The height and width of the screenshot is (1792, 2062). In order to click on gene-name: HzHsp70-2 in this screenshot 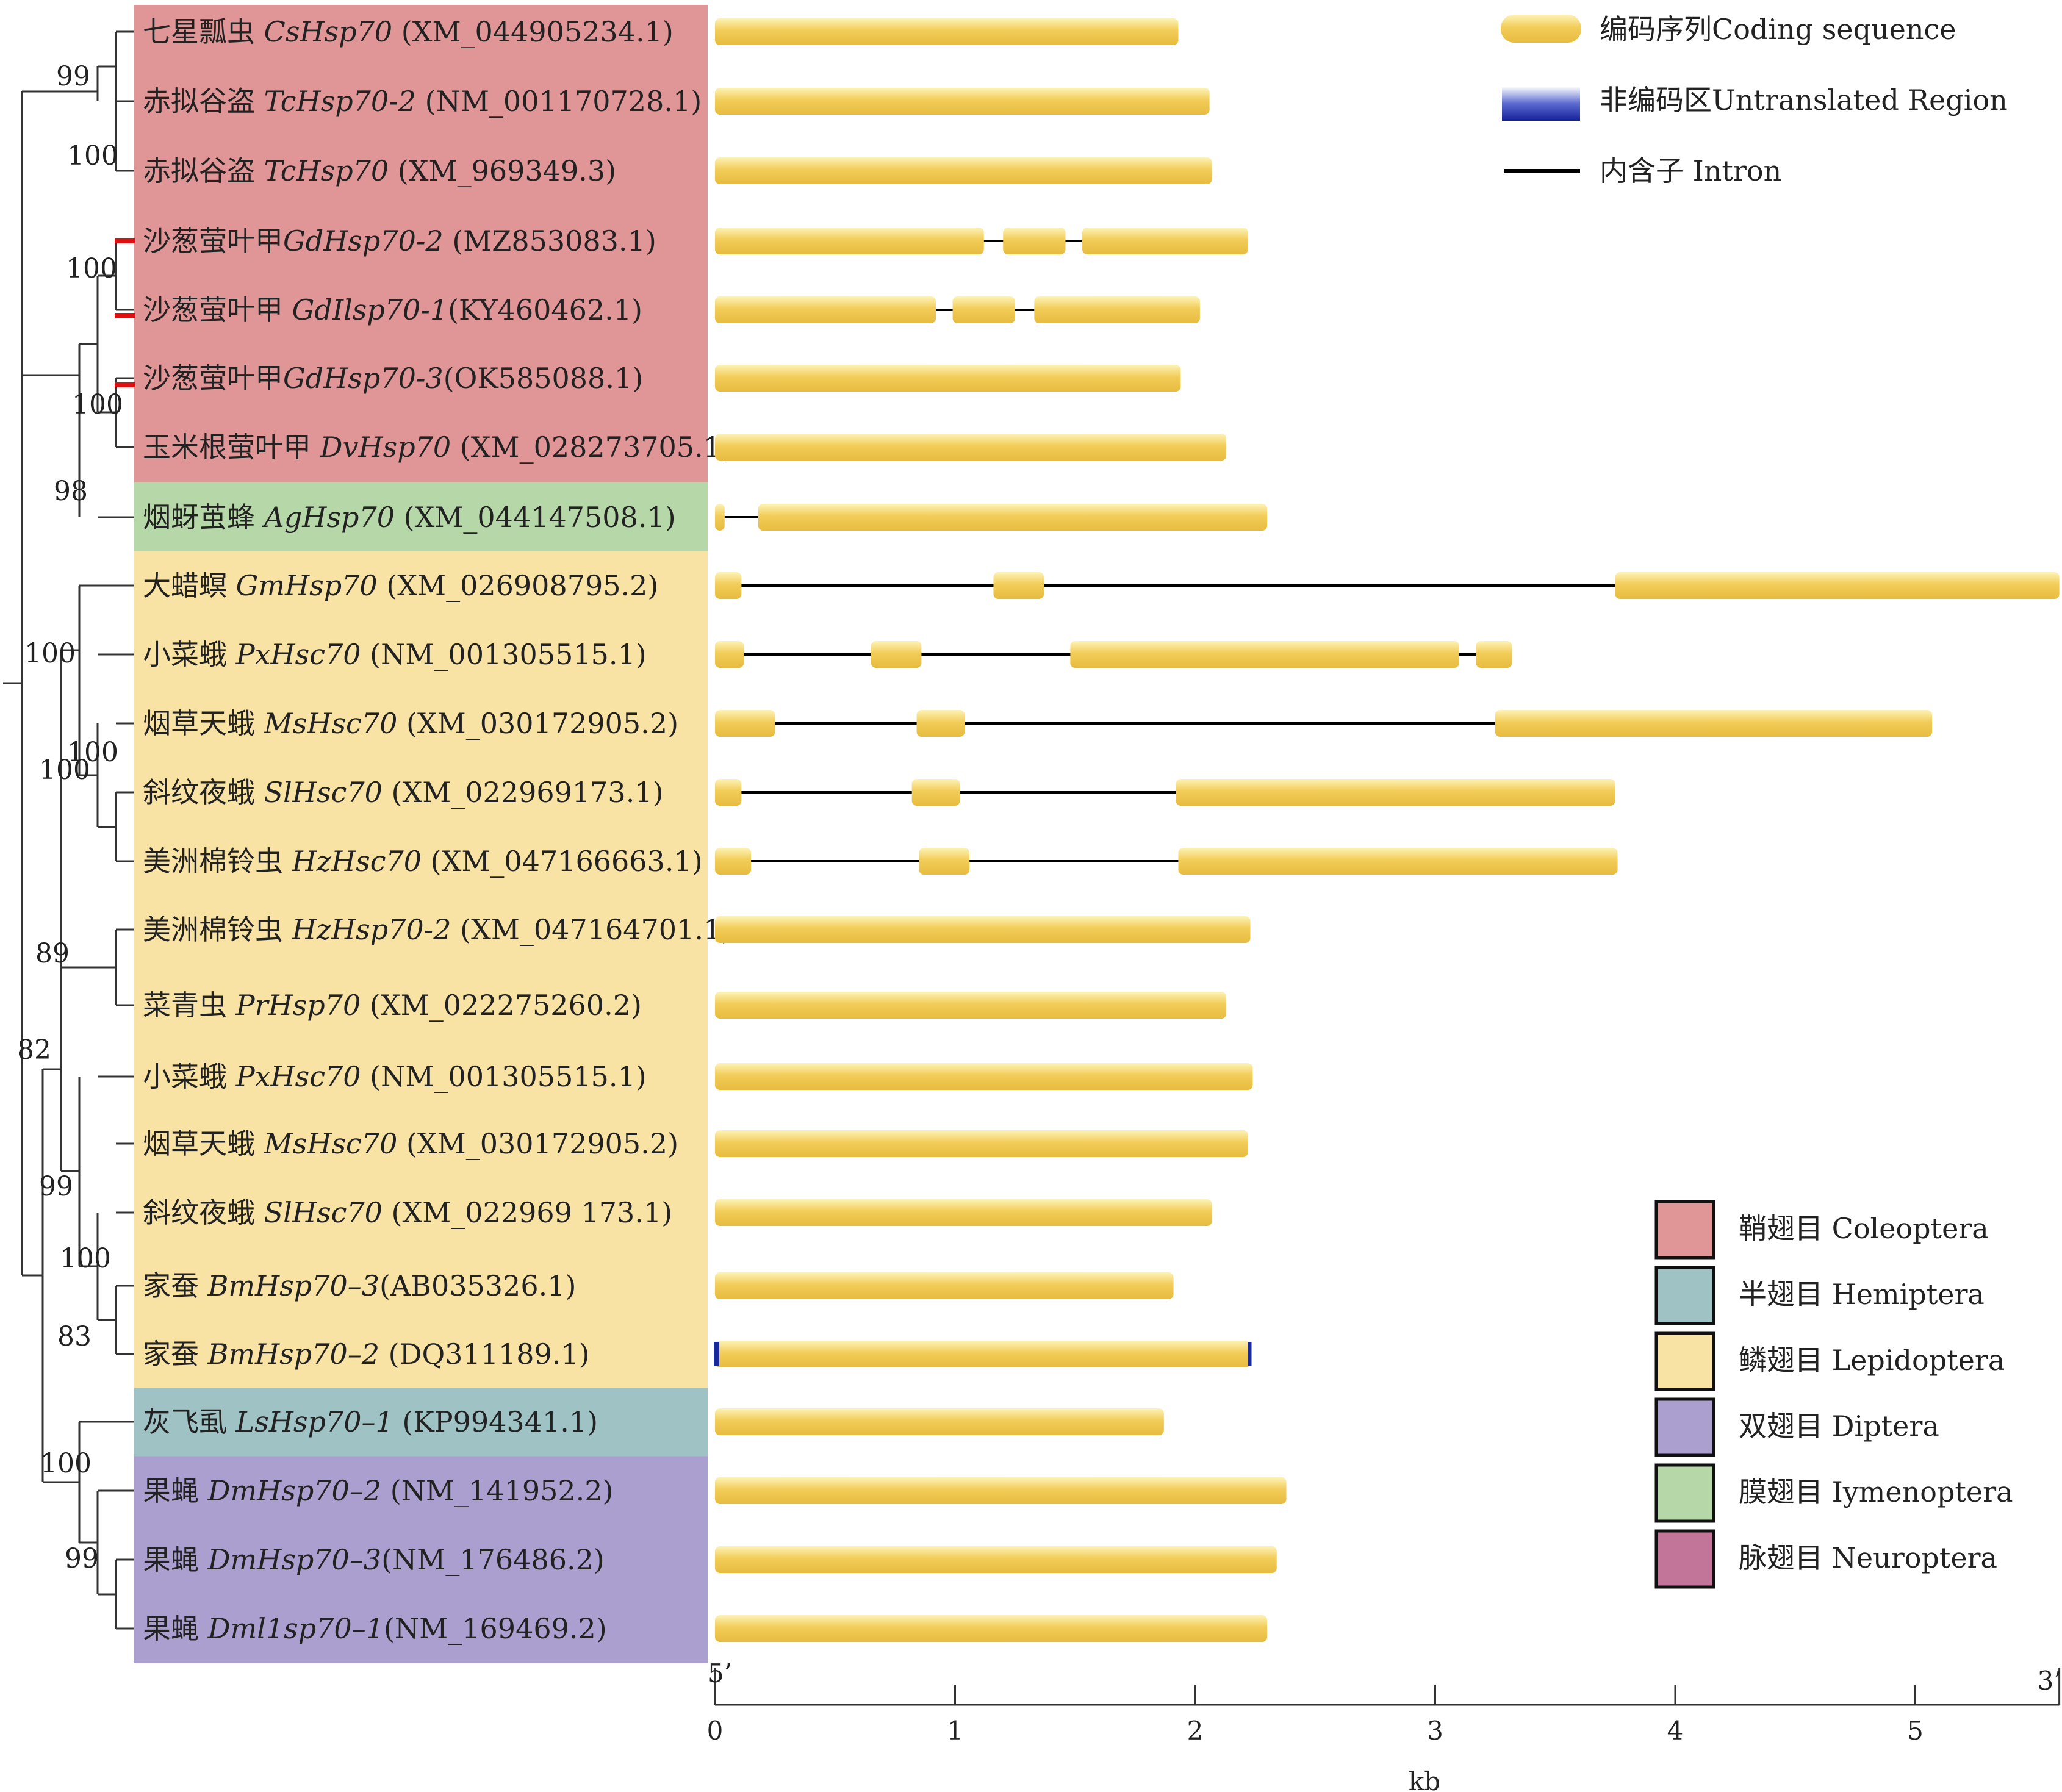, I will do `click(371, 929)`.